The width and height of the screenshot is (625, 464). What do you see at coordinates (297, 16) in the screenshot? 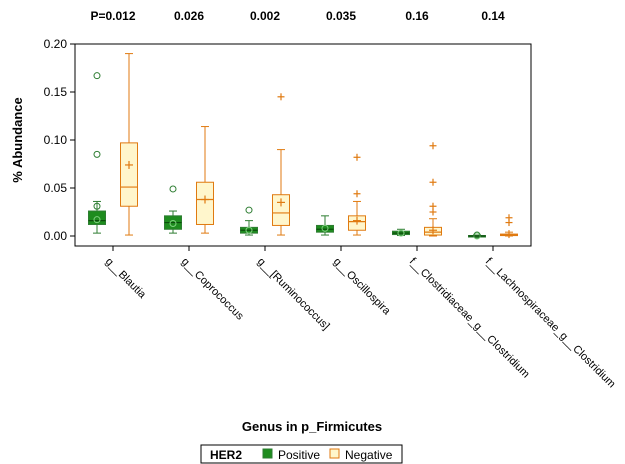
I see `p-values-row: P=0.012 0.026 0.002 0.035 0.16 0.14` at bounding box center [297, 16].